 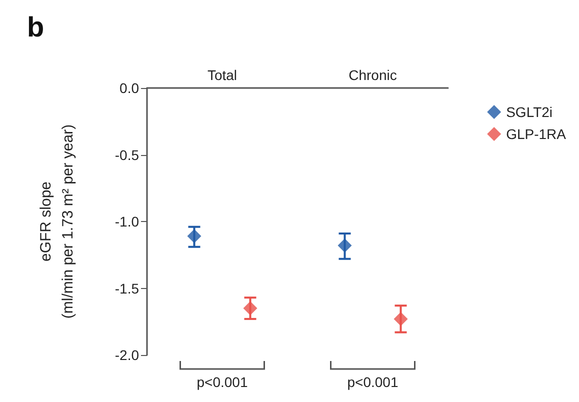 I want to click on x-tick-label: Chronic, so click(x=372, y=75).